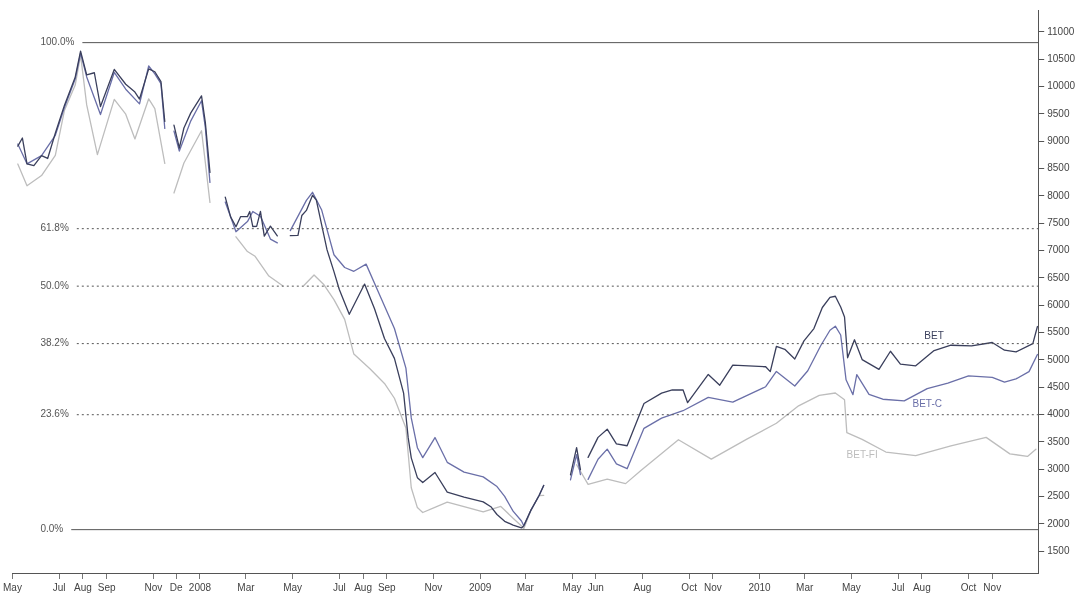  What do you see at coordinates (52, 529) in the screenshot?
I see `ref-line-label: 0.0%` at bounding box center [52, 529].